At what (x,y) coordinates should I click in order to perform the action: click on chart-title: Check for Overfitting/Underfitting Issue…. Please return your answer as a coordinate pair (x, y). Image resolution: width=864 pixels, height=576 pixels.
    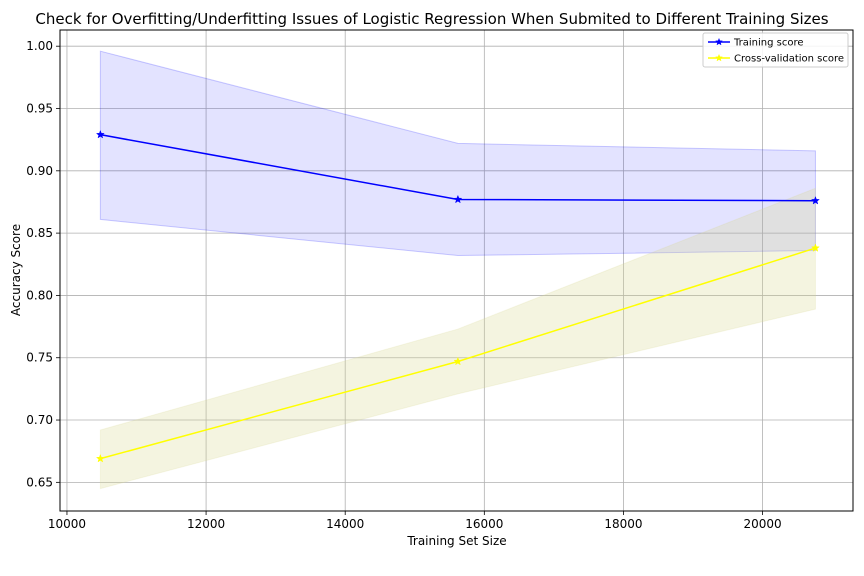
    Looking at the image, I should click on (431, 19).